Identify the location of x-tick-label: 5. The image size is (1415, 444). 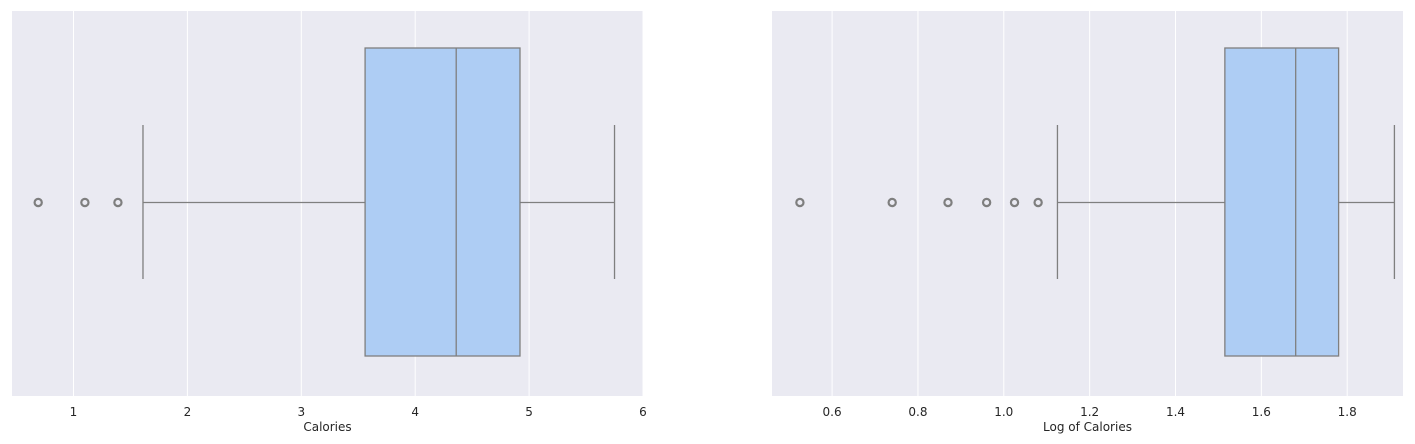
(529, 412).